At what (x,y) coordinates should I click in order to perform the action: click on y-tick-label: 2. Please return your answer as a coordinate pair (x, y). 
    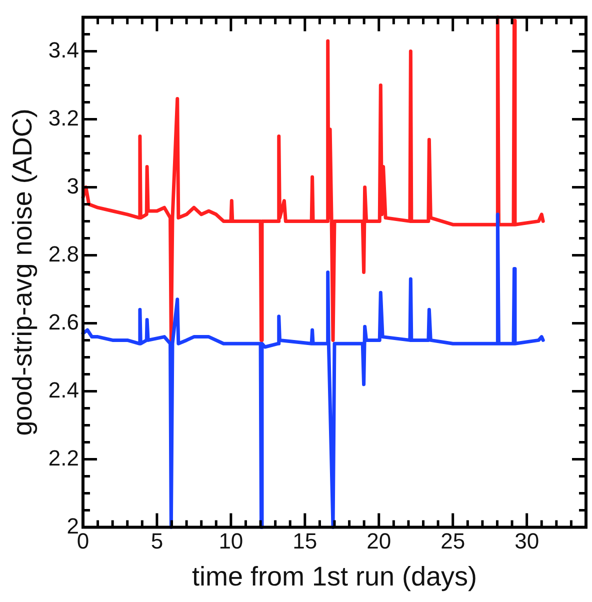
    Looking at the image, I should click on (72, 525).